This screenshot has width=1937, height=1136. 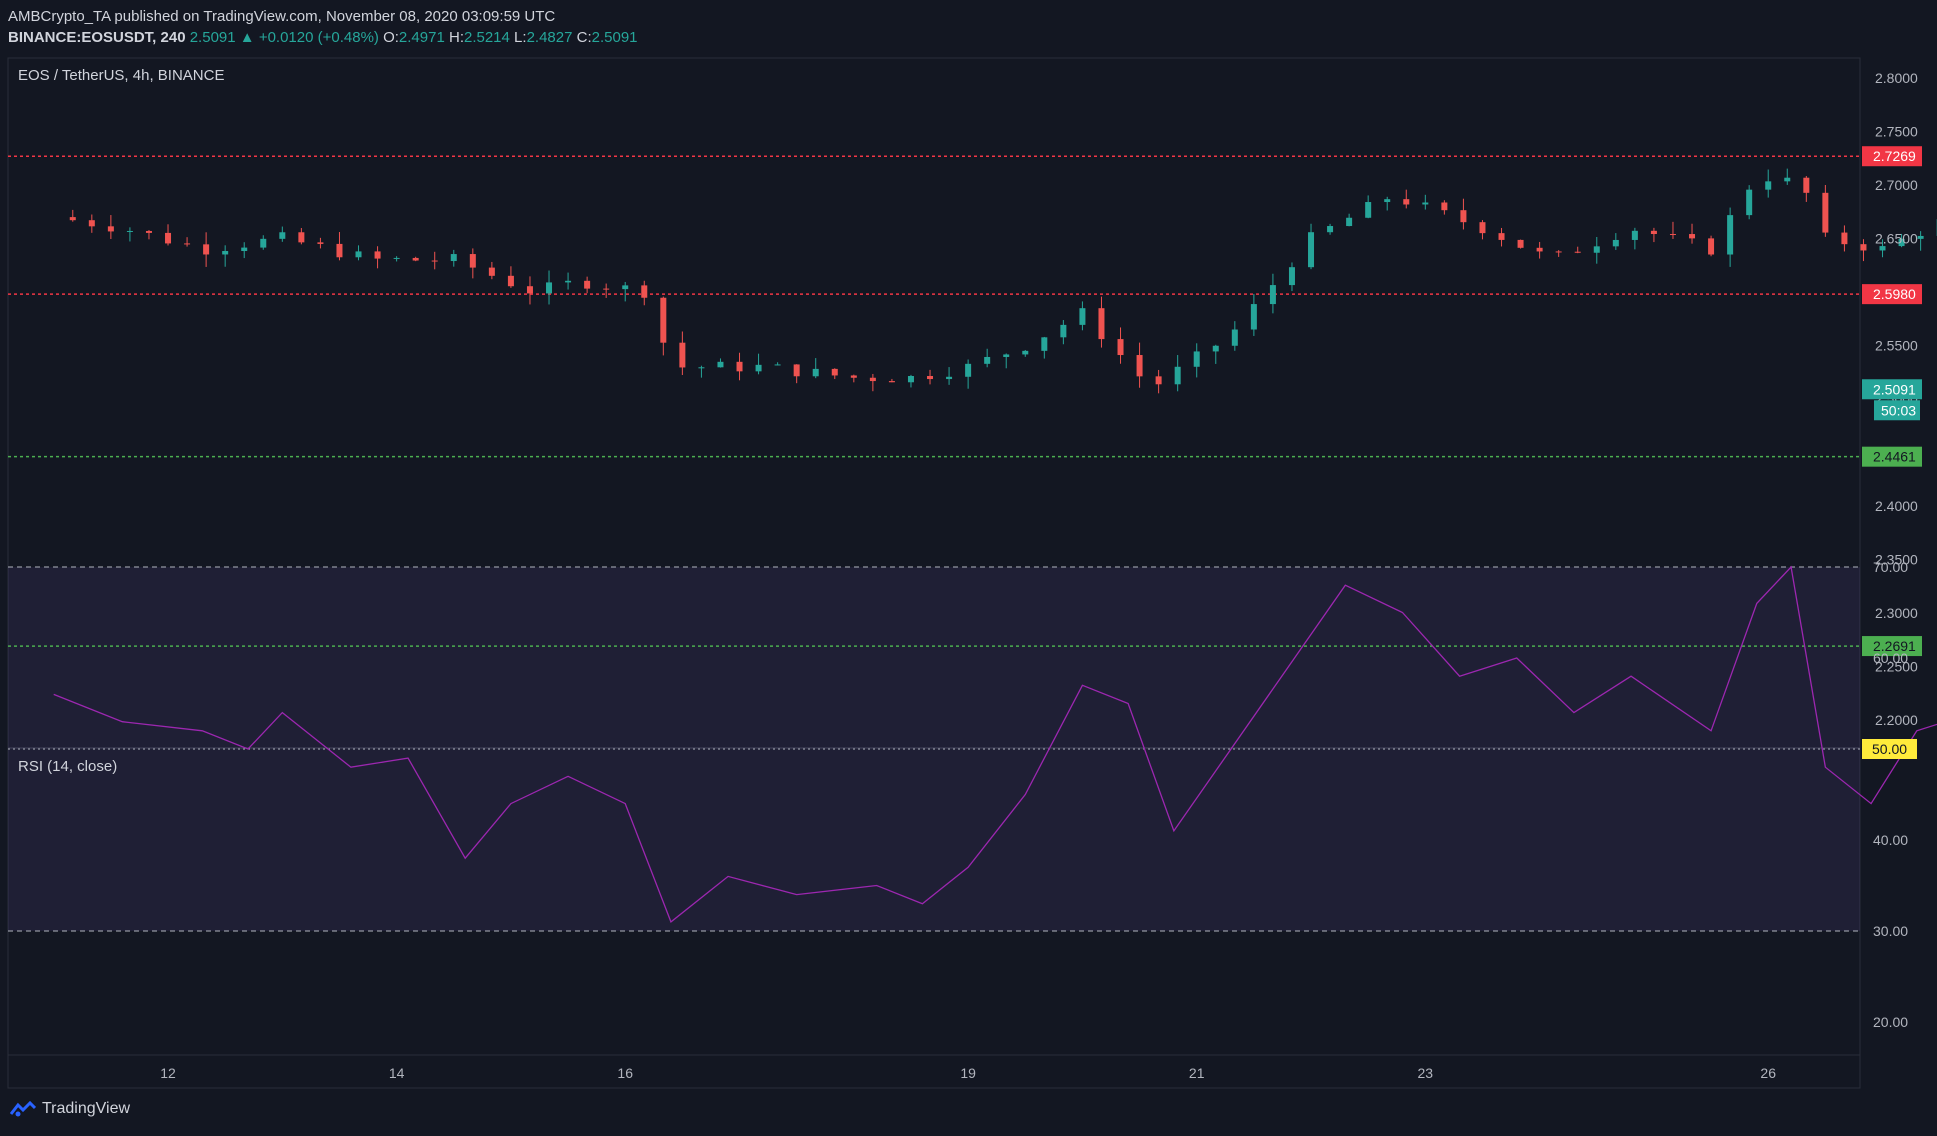 What do you see at coordinates (391, 37) in the screenshot?
I see `open-label: O:` at bounding box center [391, 37].